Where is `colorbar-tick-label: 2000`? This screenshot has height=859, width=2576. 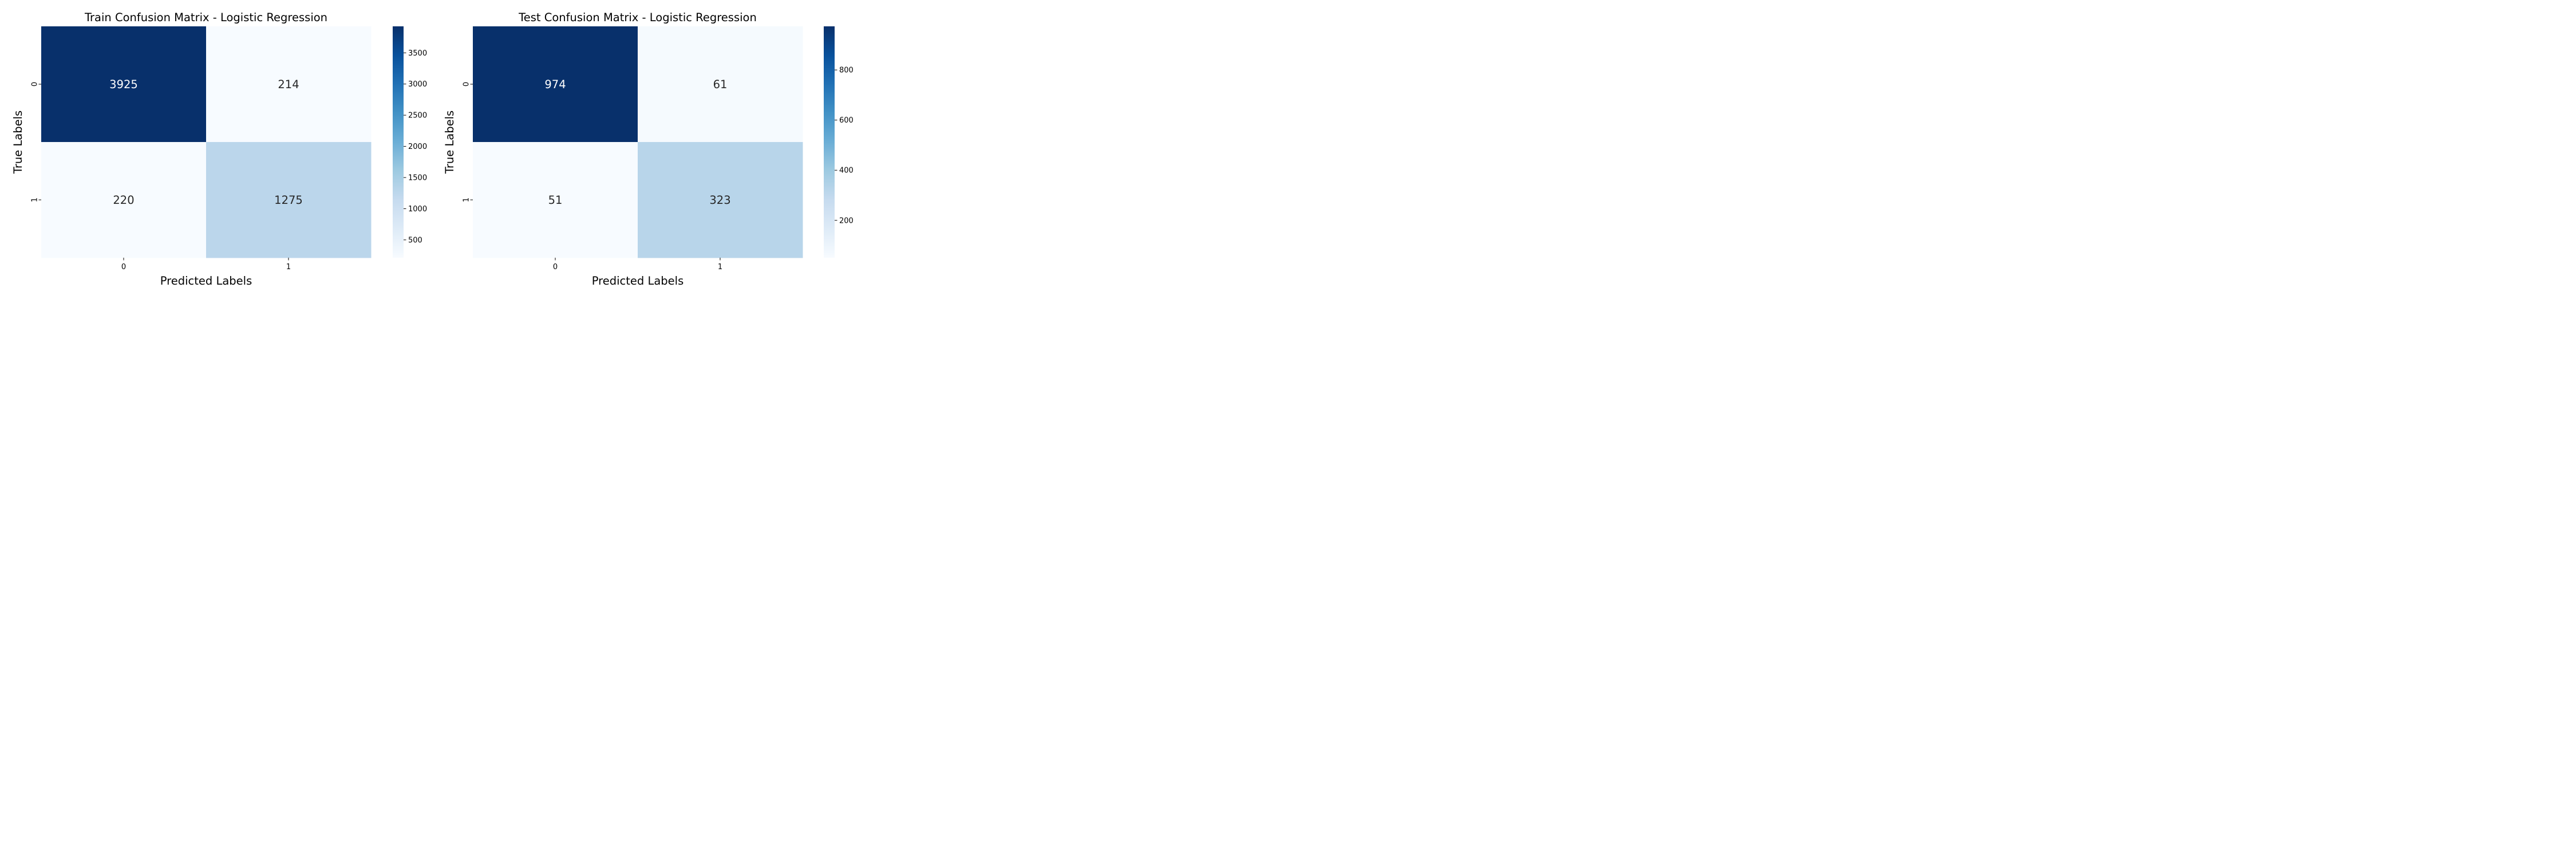 colorbar-tick-label: 2000 is located at coordinates (417, 147).